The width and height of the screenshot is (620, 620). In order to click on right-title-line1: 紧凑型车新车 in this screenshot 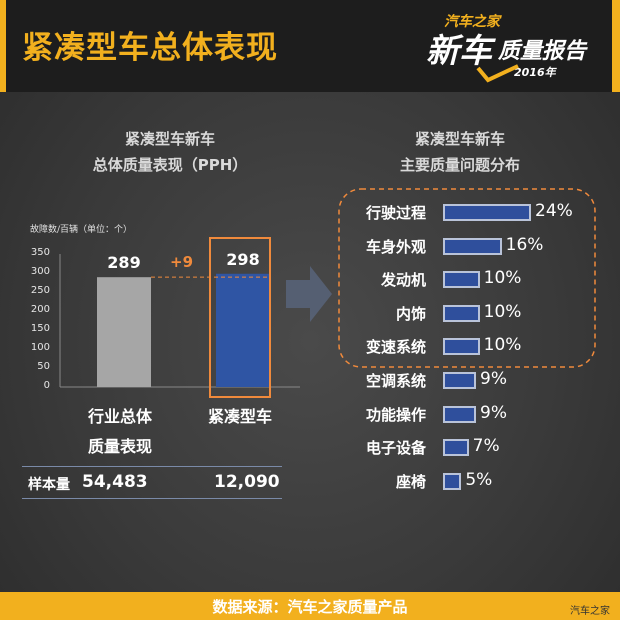, I will do `click(459, 139)`.